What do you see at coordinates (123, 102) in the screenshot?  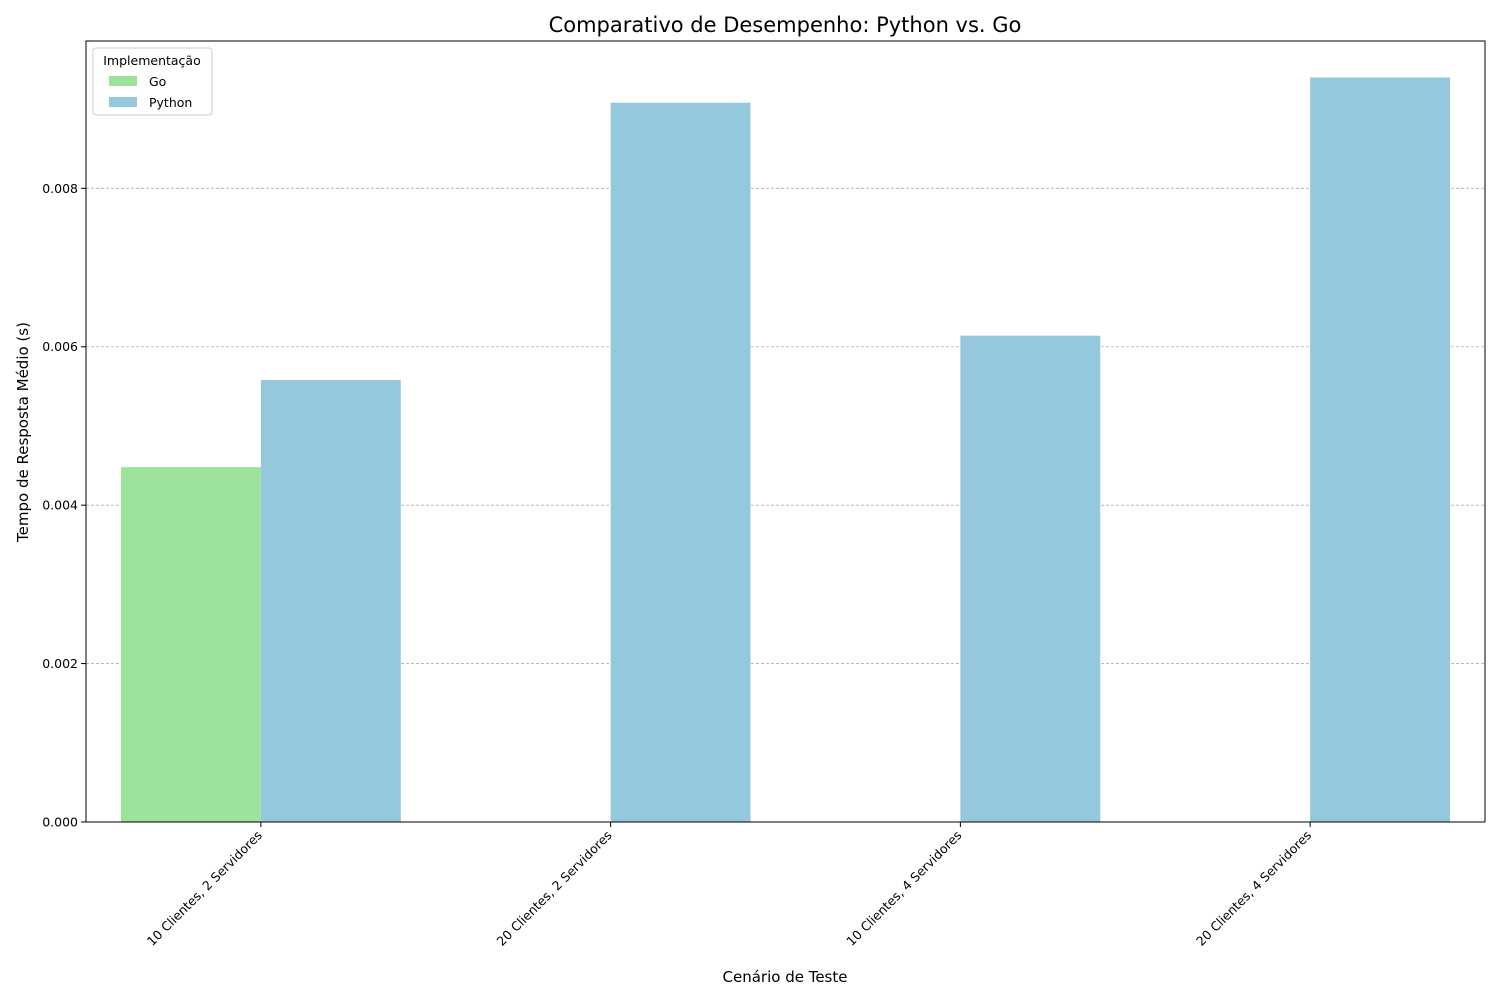 I see `legend-swatch-python` at bounding box center [123, 102].